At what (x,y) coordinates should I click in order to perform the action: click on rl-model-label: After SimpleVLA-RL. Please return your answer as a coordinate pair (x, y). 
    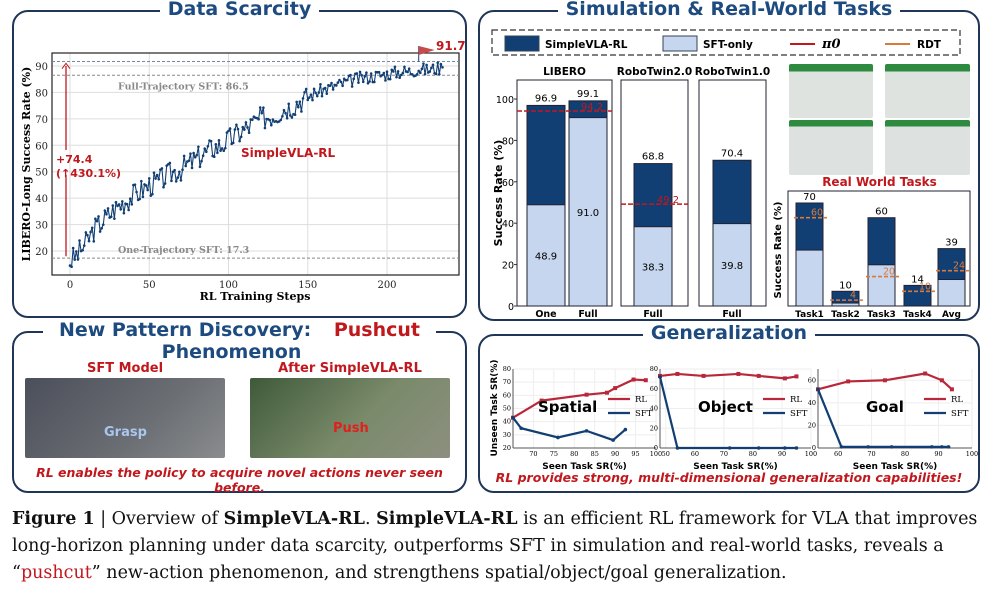
    Looking at the image, I should click on (350, 368).